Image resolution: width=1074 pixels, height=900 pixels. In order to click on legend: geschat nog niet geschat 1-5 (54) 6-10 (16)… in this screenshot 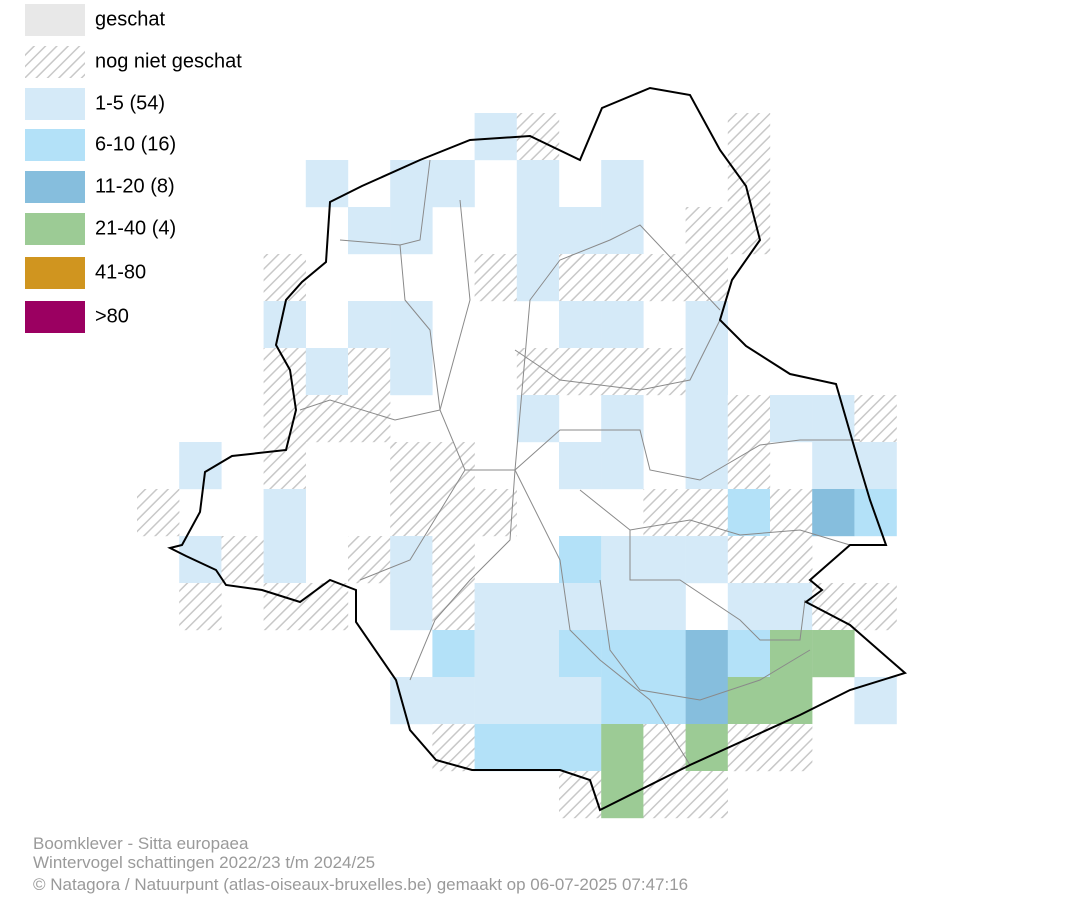, I will do `click(133, 168)`.